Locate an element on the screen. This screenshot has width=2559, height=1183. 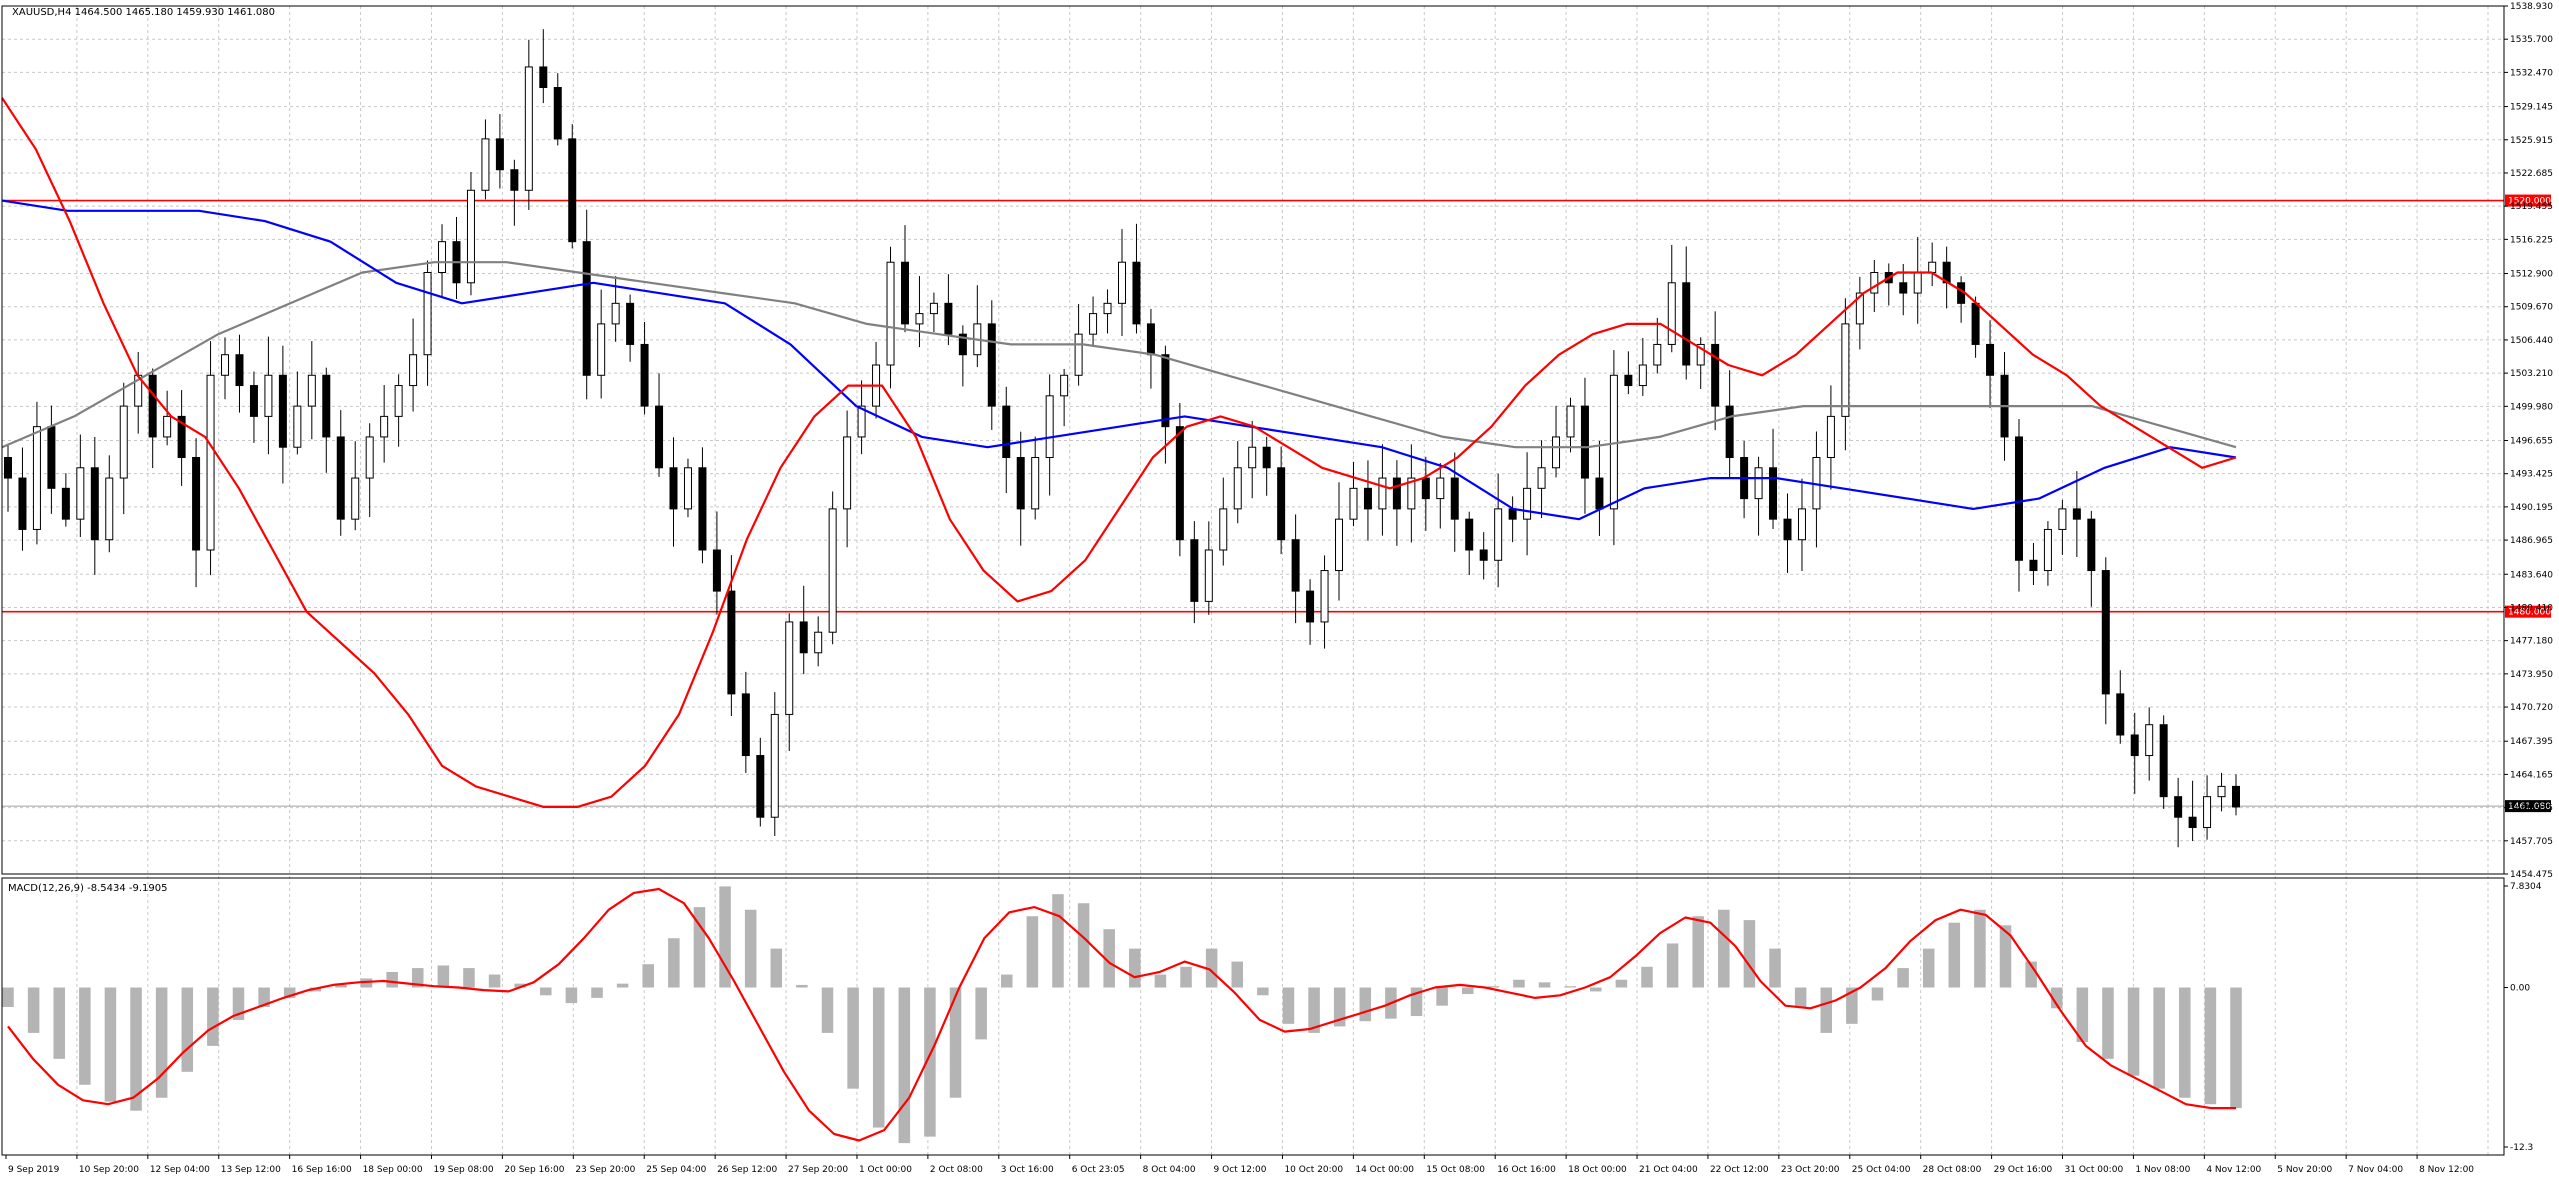
price-tick-label: 1499.980 is located at coordinates (2531, 407).